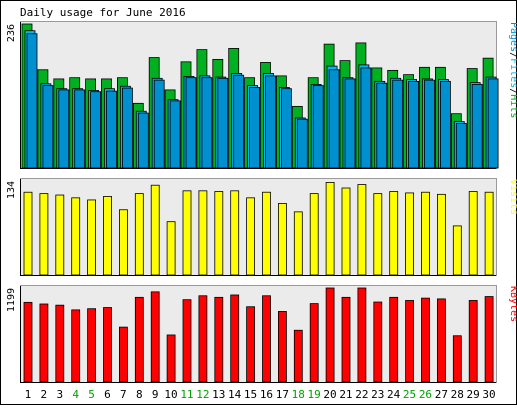  Describe the element at coordinates (155, 394) in the screenshot. I see `day-label: 9` at that location.